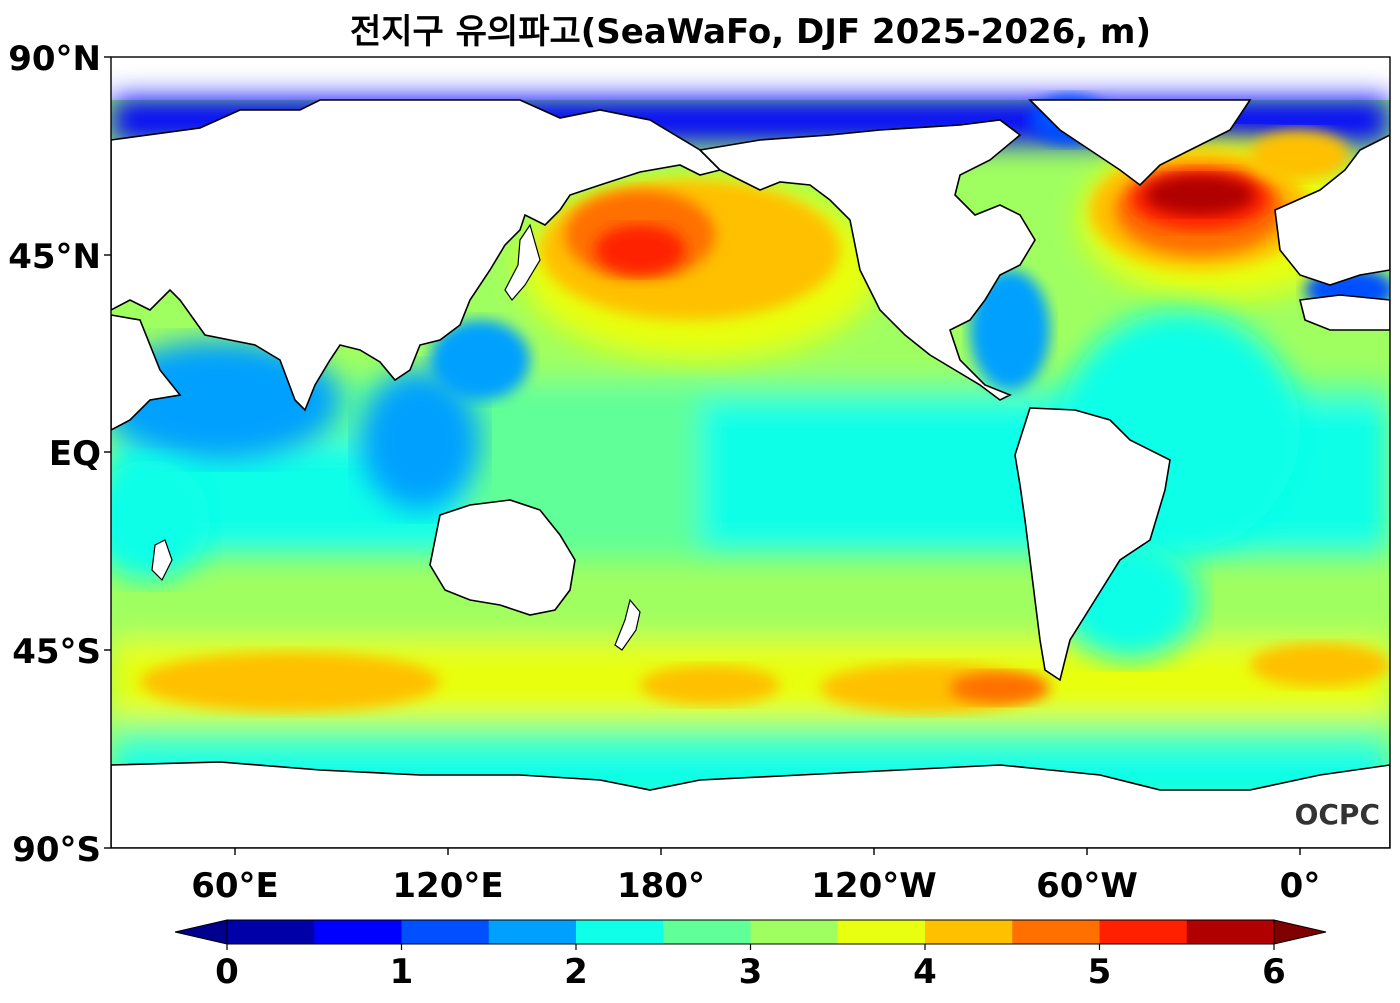 The image size is (1400, 1003). Describe the element at coordinates (1300, 886) in the screenshot. I see `lon-label-0: 0°` at that location.